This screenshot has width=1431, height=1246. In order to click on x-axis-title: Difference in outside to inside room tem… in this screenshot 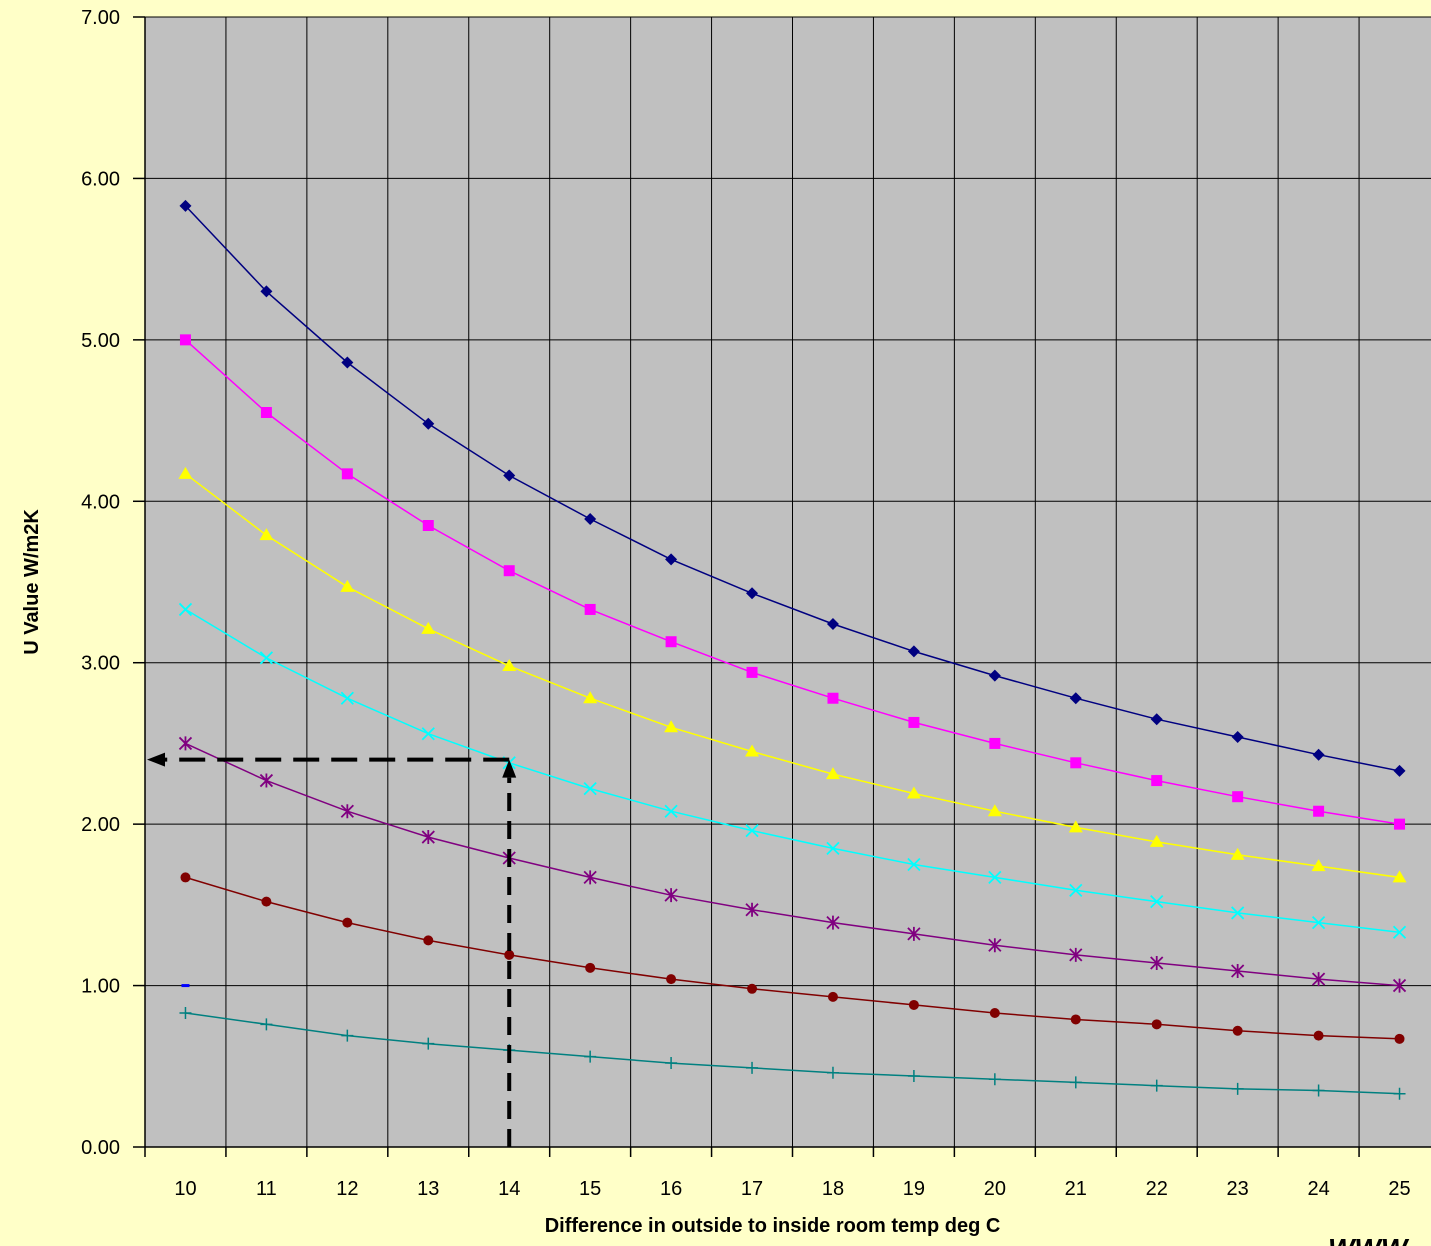, I will do `click(773, 1226)`.